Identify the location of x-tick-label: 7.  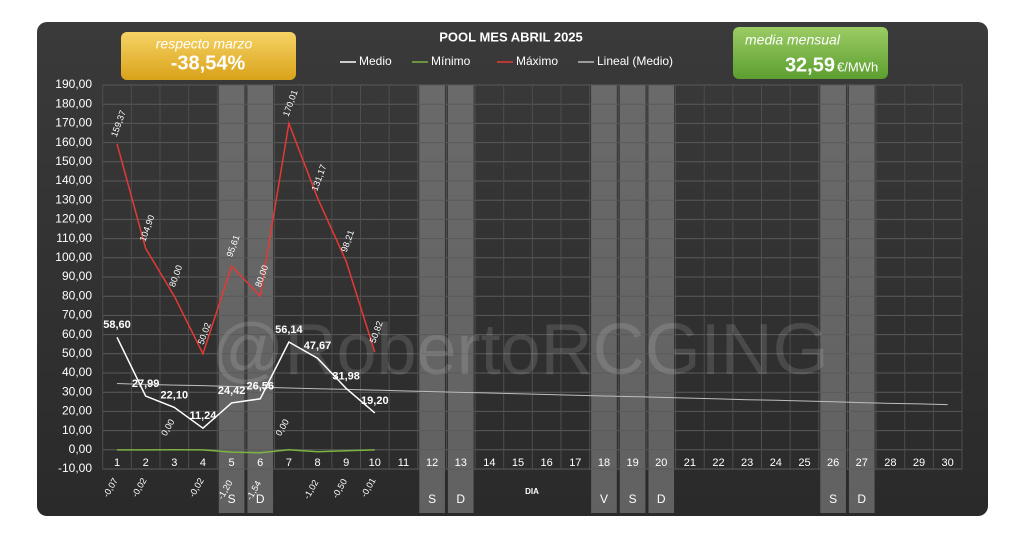
(289, 463).